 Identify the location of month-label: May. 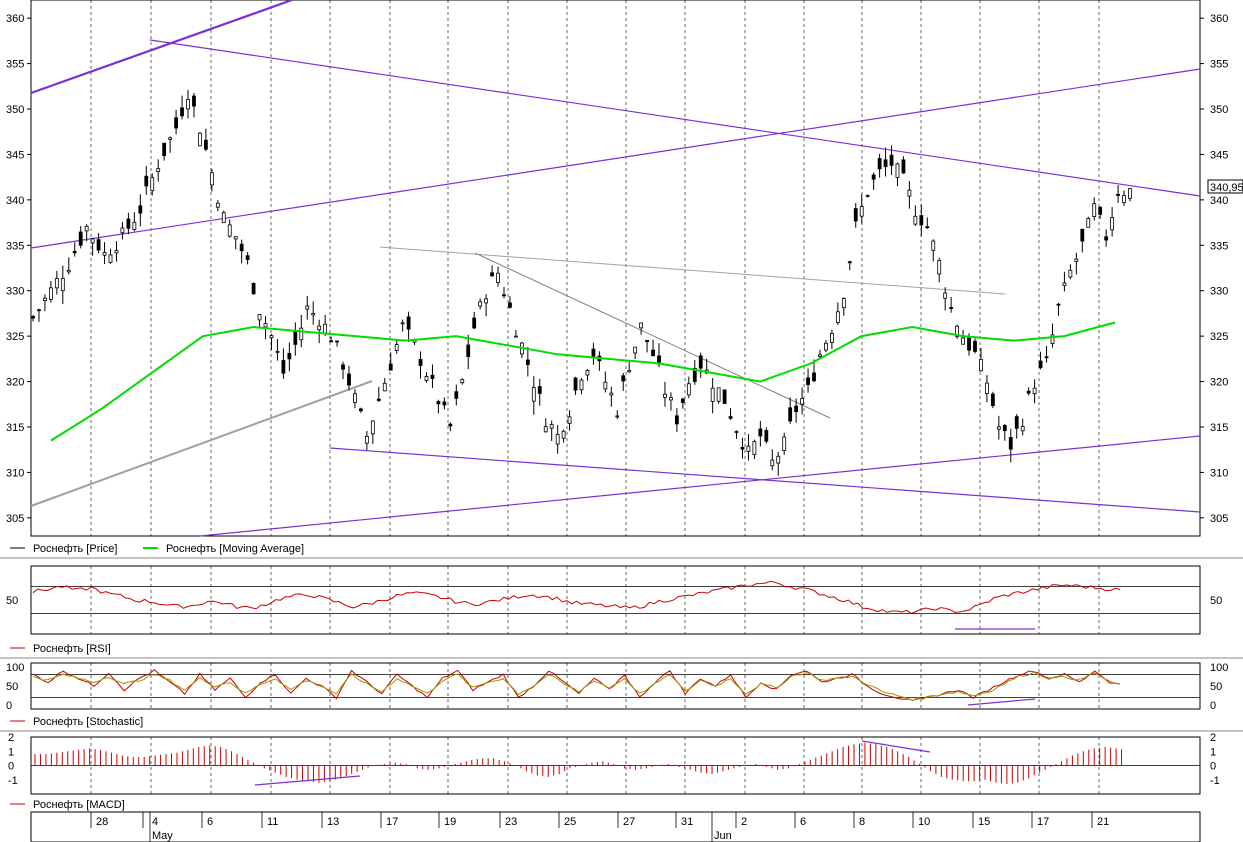
(162, 836).